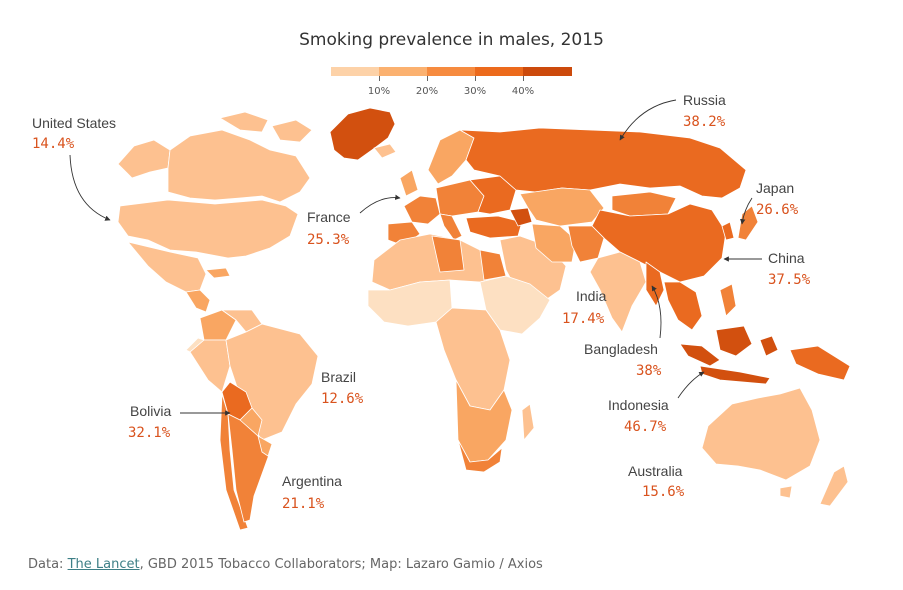 This screenshot has height=590, width=903. What do you see at coordinates (644, 204) in the screenshot?
I see `region-mongolia` at bounding box center [644, 204].